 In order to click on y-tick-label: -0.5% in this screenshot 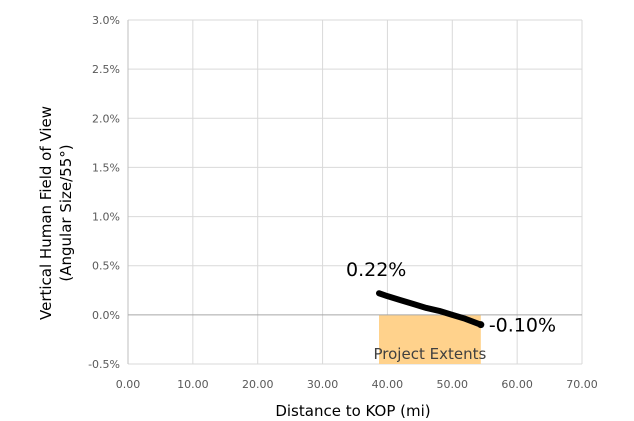, I will do `click(104, 364)`.